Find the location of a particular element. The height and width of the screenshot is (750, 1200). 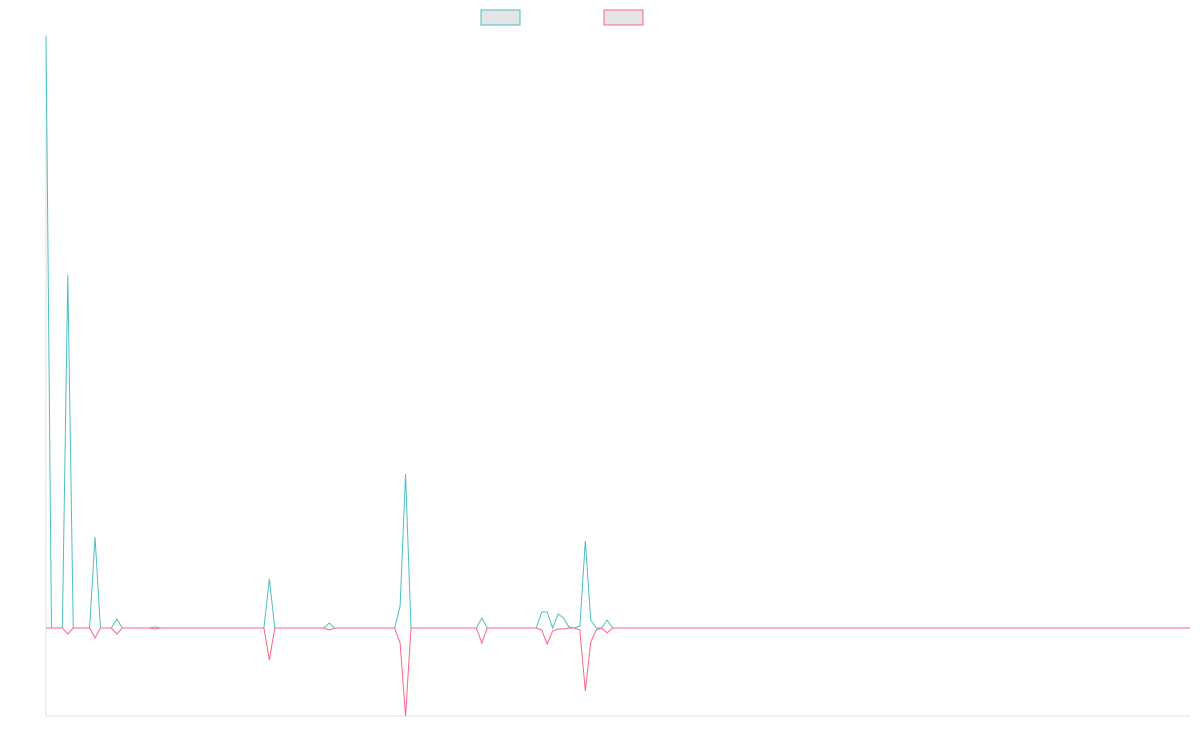

data-line is located at coordinates (618, 672).